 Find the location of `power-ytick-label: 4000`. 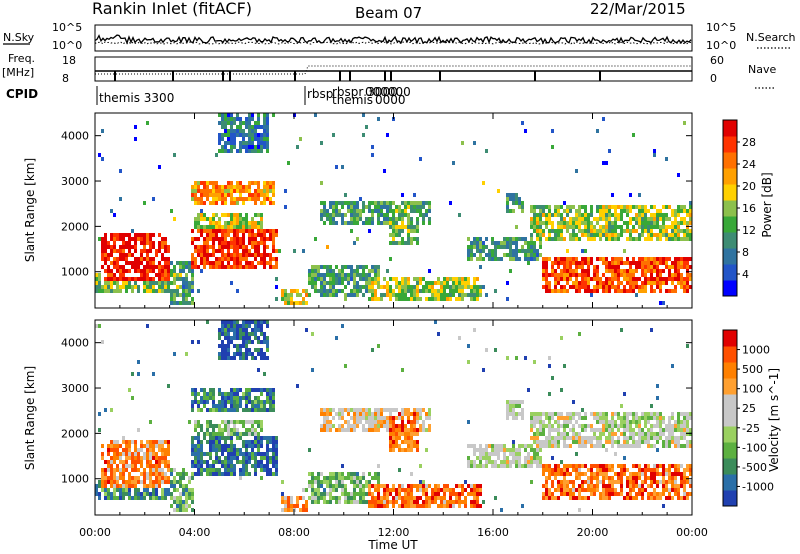

power-ytick-label: 4000 is located at coordinates (75, 136).